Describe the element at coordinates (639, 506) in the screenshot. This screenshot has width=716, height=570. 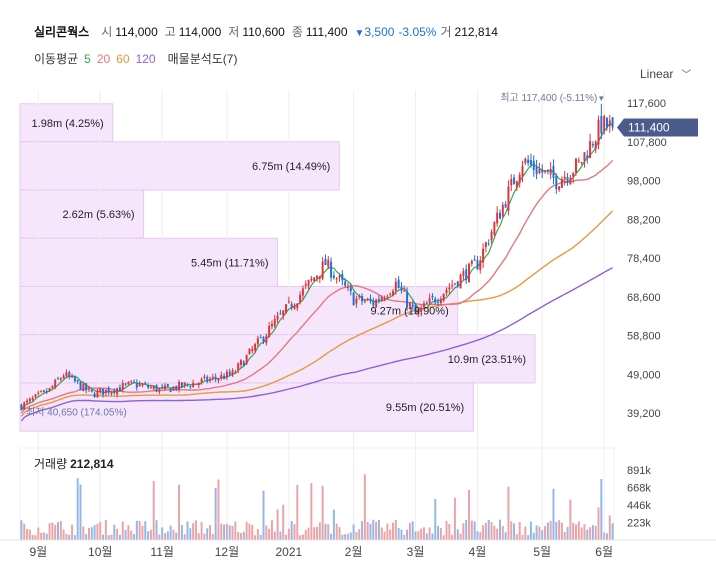
I see `volume-tick-label: 446k` at that location.